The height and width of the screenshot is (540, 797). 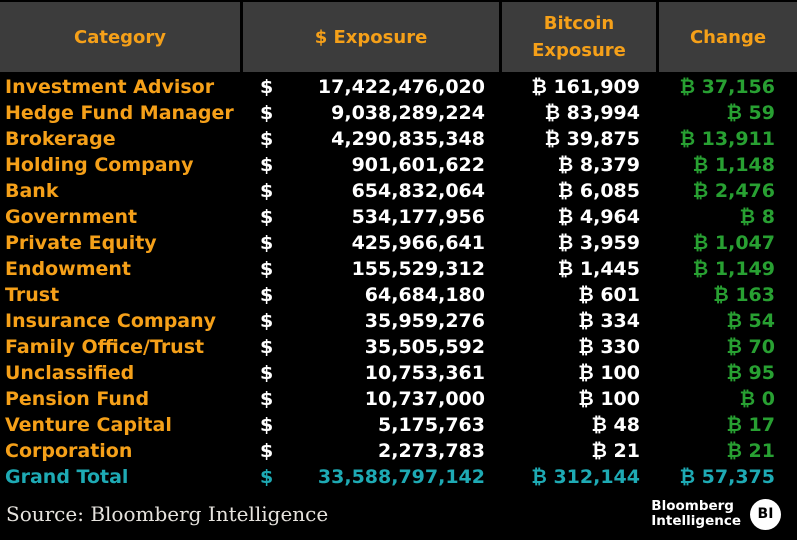 I want to click on category-cell: Bank, so click(x=32, y=191).